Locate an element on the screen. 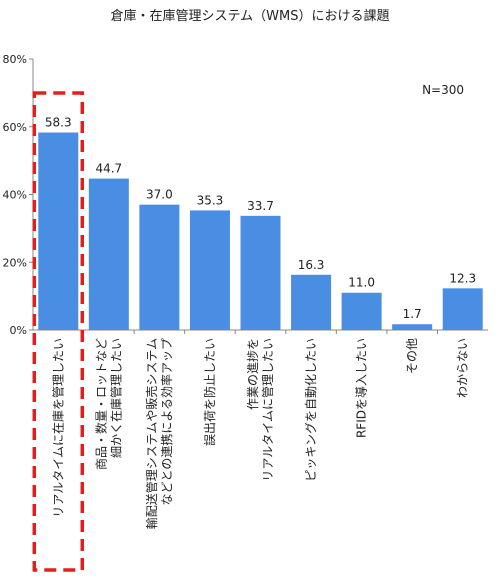 Image resolution: width=500 pixels, height=584 pixels. category-label: その他 is located at coordinates (412, 356).